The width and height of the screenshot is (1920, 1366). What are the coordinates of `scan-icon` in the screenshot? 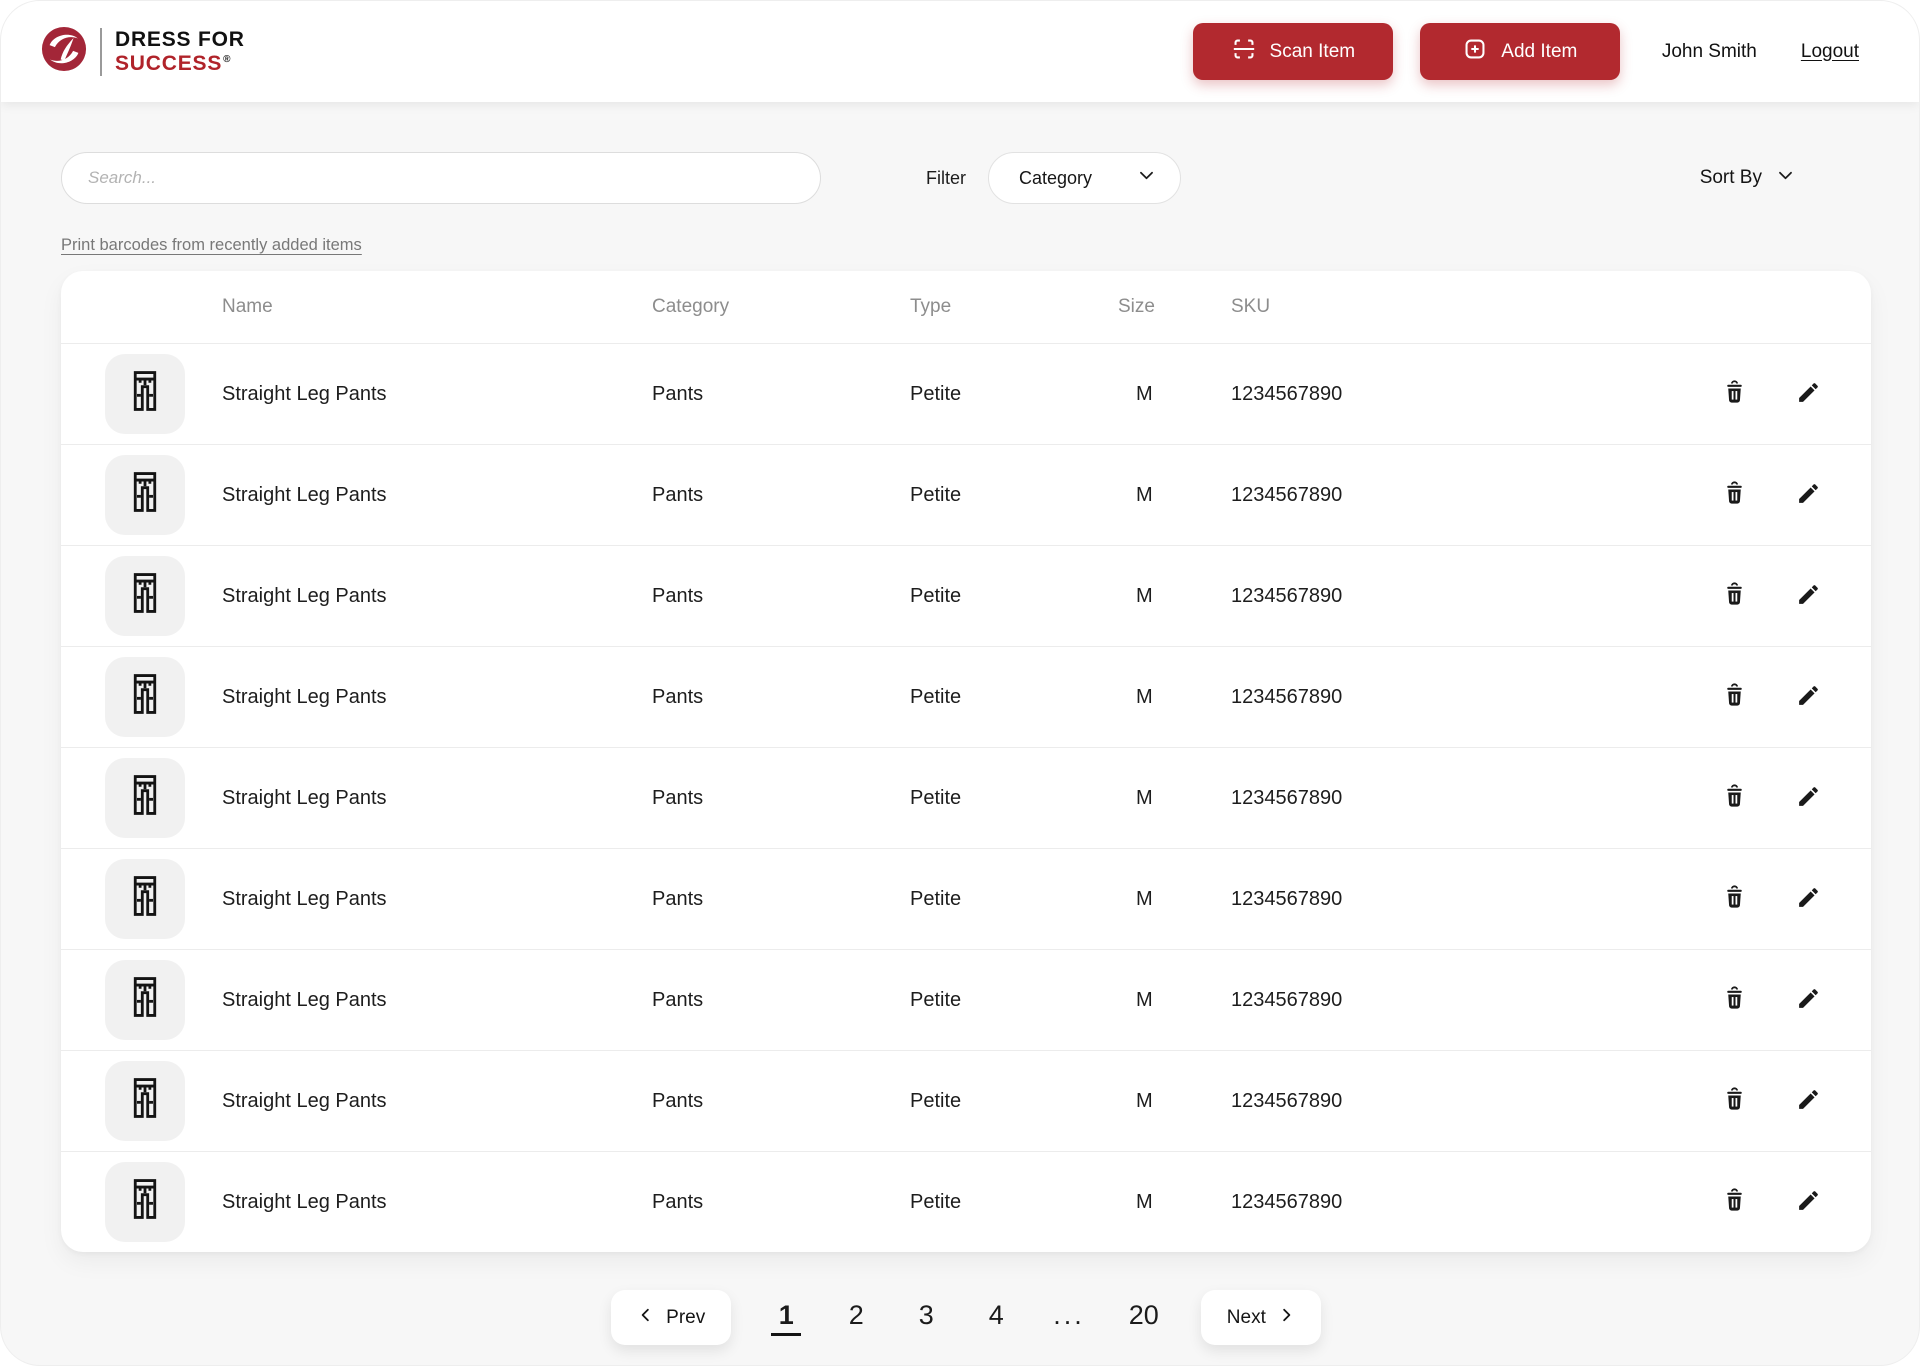 It's located at (1244, 52).